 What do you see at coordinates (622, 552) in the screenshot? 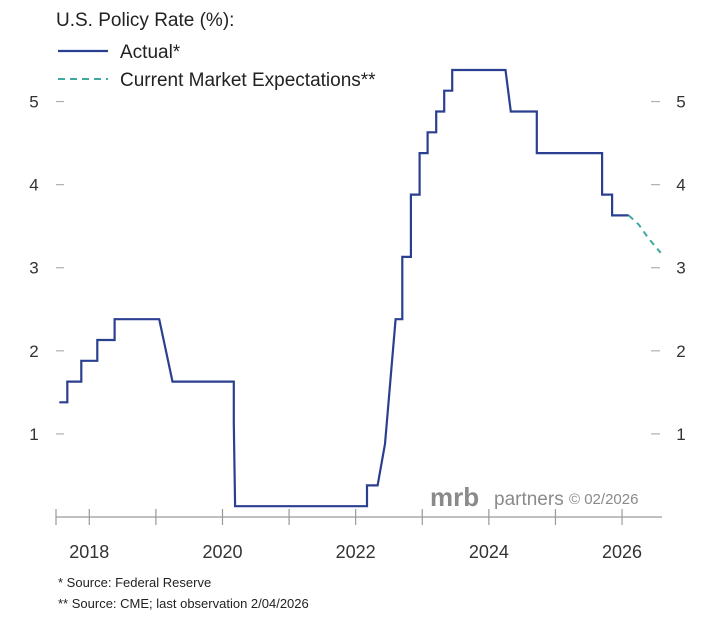
I see `x-tick-label: 2026` at bounding box center [622, 552].